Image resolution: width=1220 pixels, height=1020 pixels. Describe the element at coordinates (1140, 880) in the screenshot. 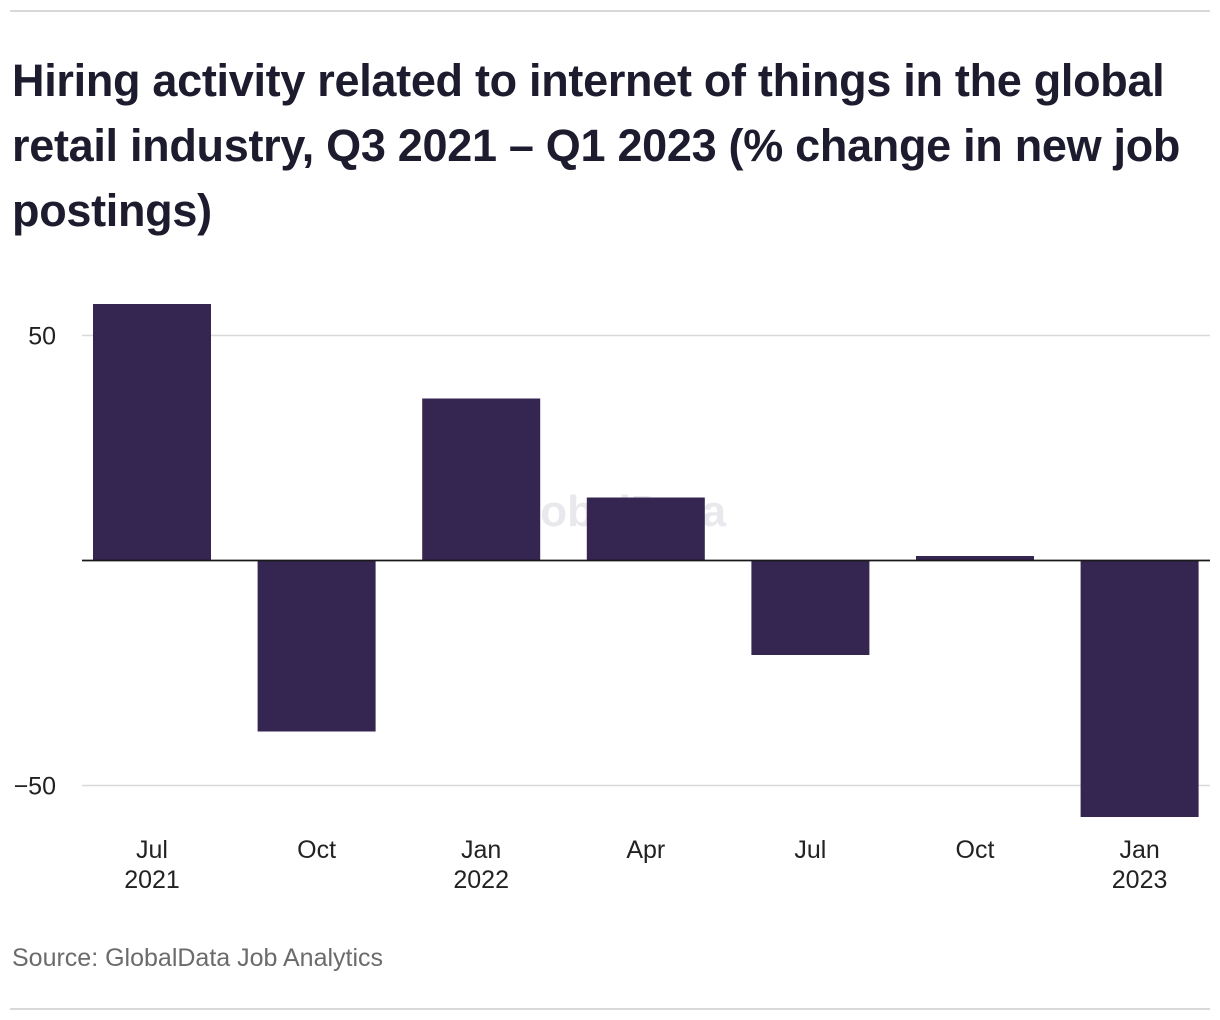

I see `x-tick-year-label: 2023` at that location.